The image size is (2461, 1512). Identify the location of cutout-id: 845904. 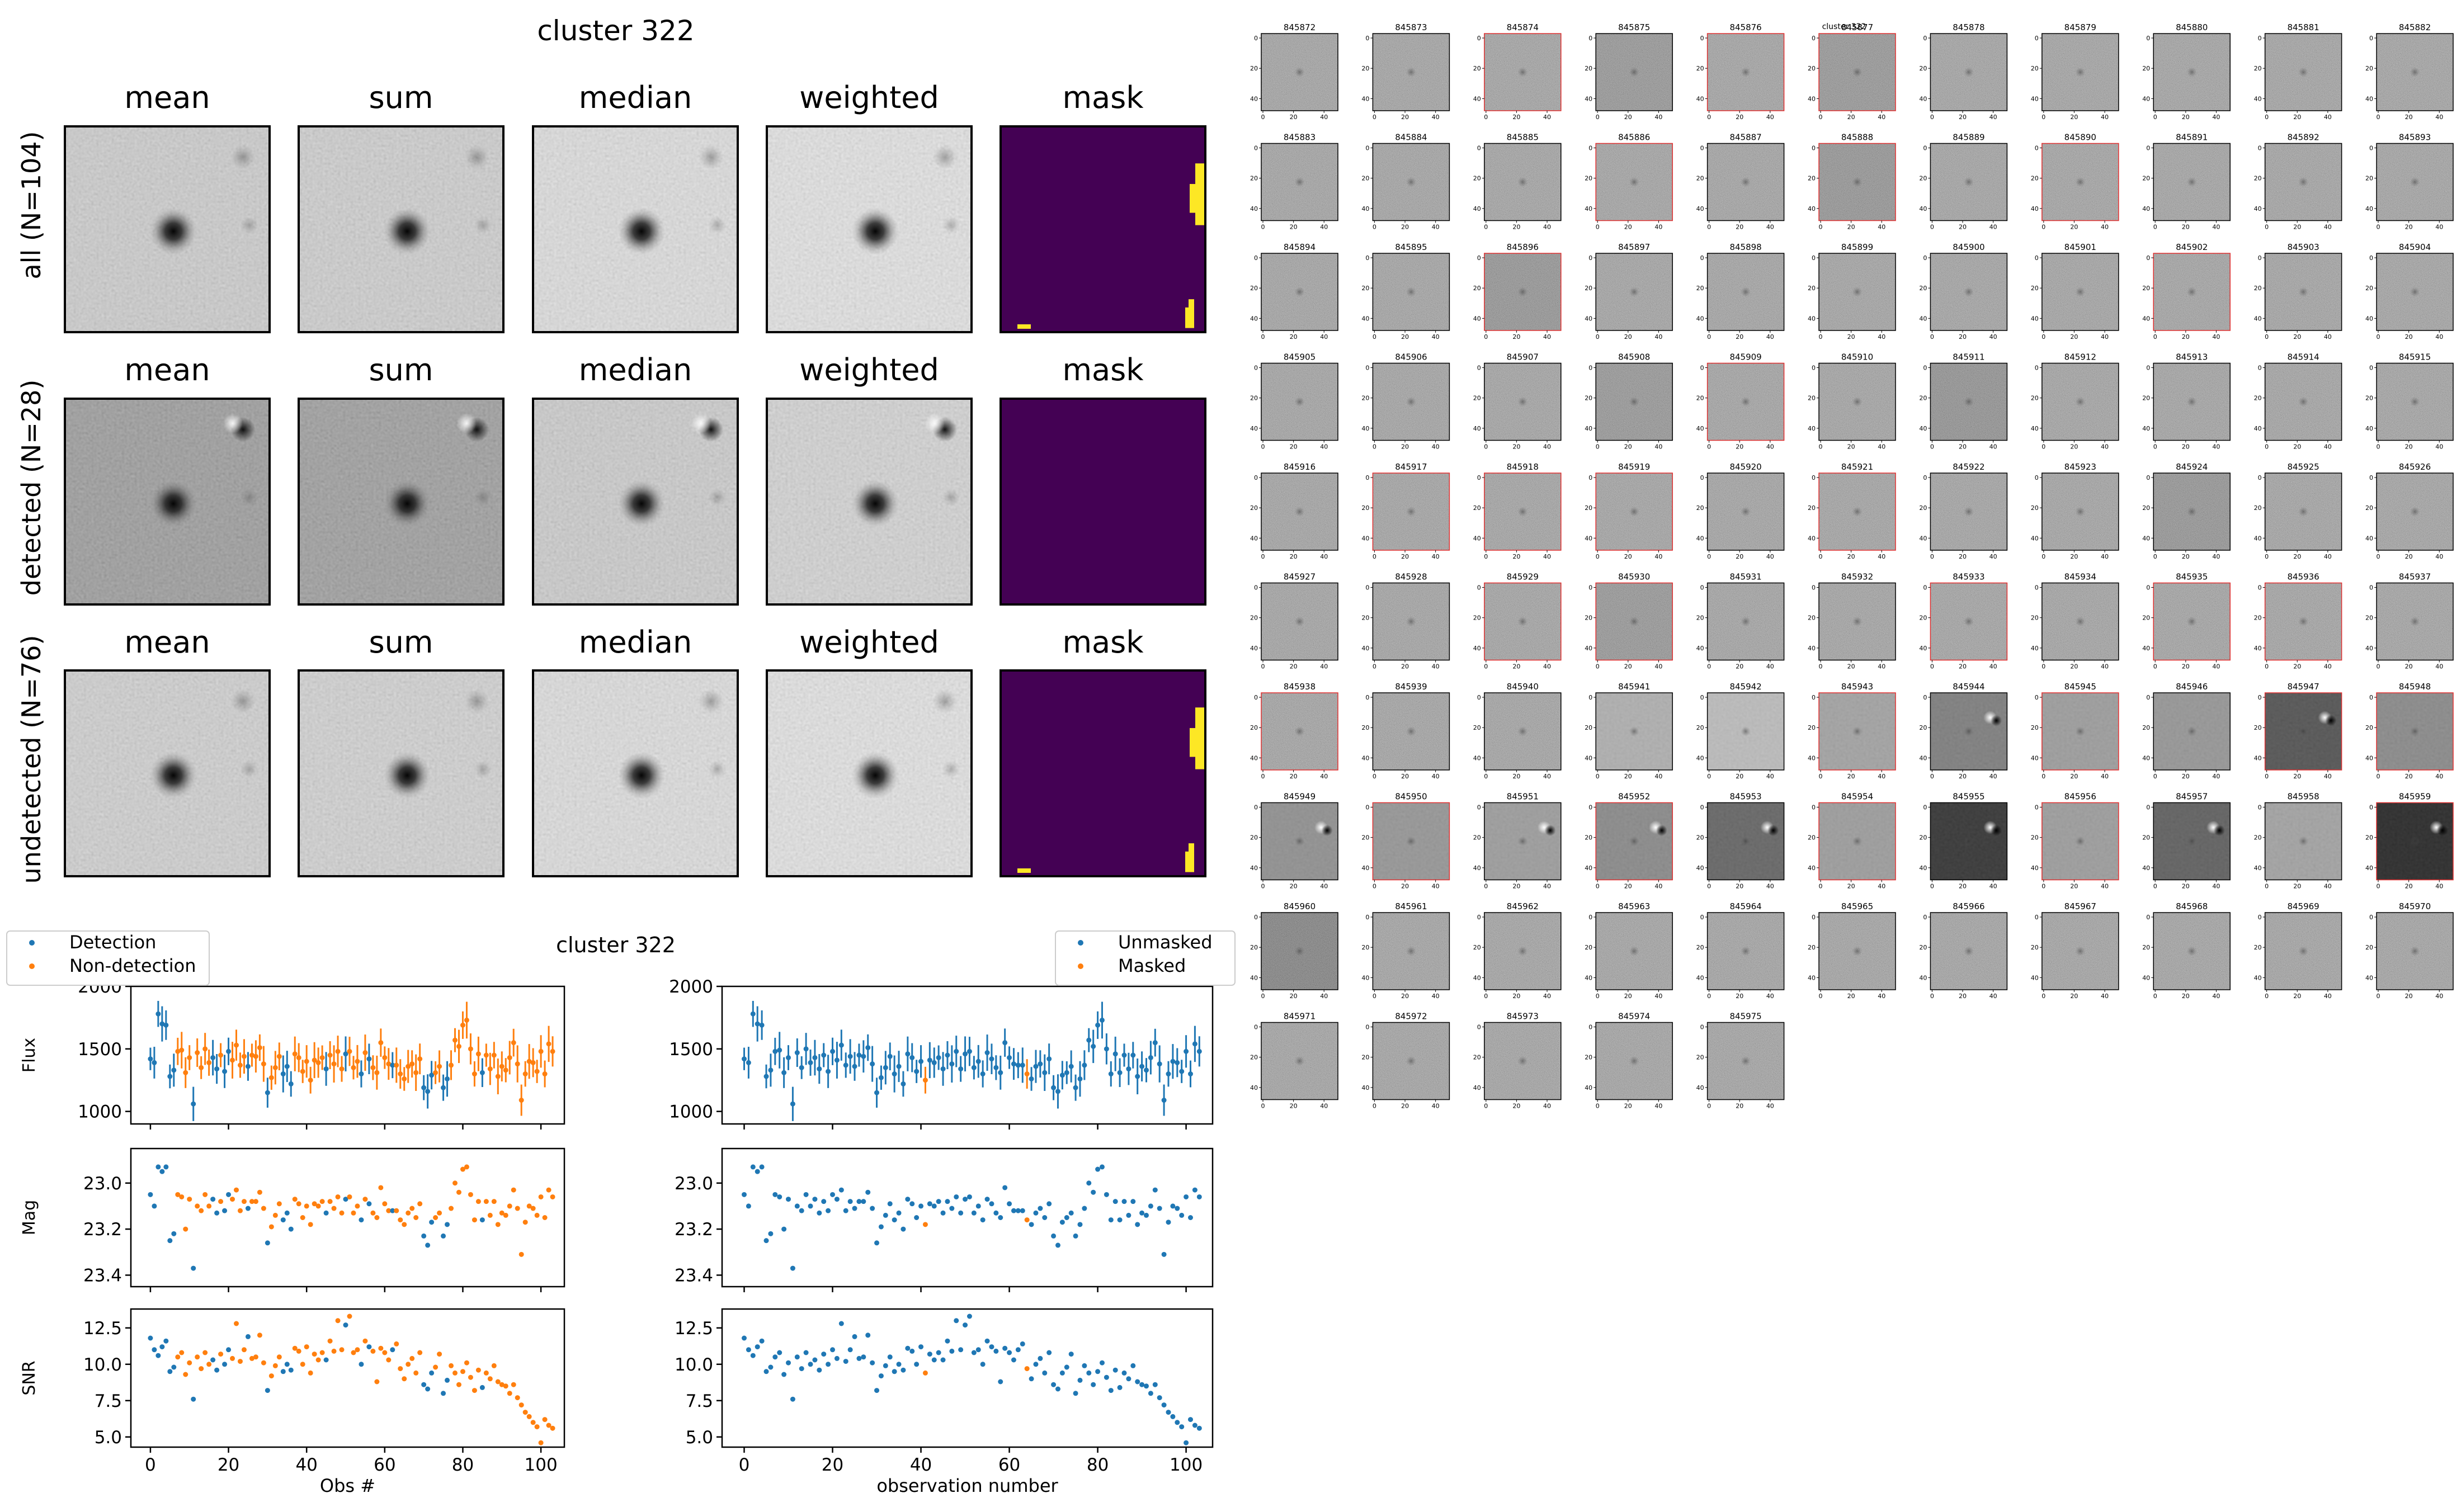
(2415, 247).